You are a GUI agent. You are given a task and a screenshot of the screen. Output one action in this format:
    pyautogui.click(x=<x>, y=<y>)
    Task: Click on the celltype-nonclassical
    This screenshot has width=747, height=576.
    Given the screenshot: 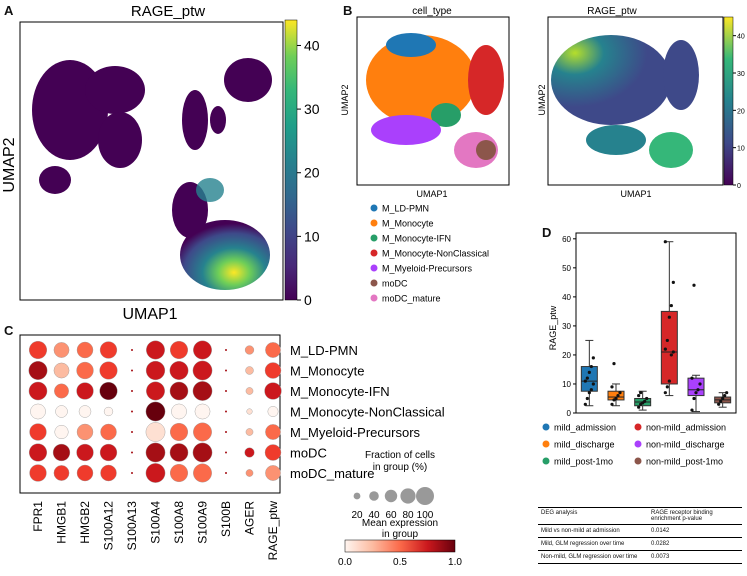 What is the action you would take?
    pyautogui.click(x=486, y=80)
    